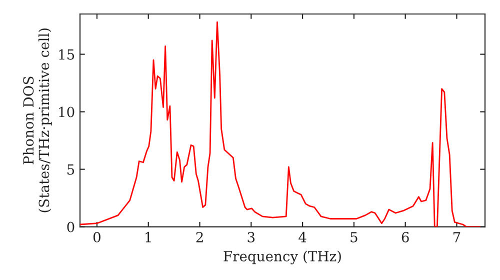 This screenshot has height=280, width=500. I want to click on y-tick-label: 10, so click(66, 112).